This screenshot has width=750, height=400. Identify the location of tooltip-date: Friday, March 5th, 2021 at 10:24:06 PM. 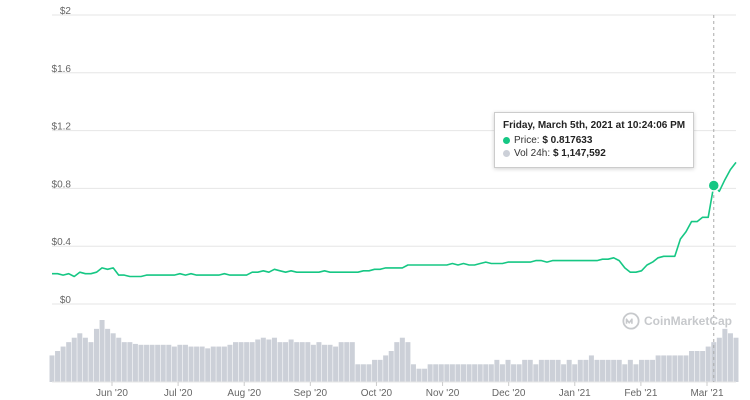
(594, 125).